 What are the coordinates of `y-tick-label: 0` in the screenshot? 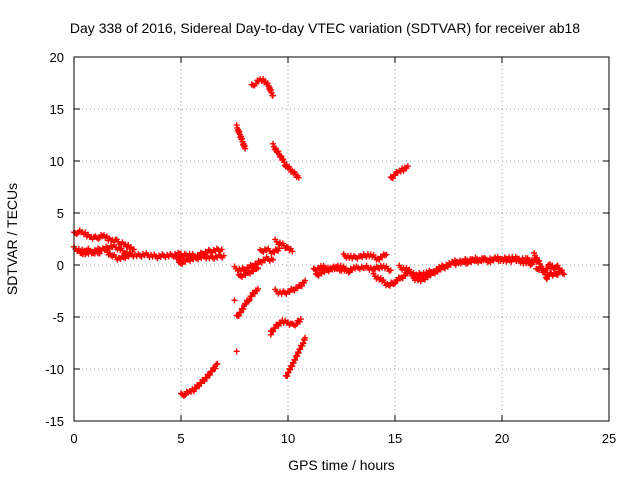 It's located at (60, 265).